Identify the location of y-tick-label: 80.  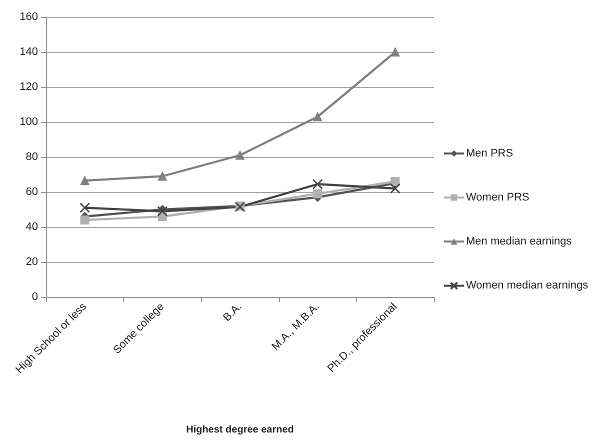
(32, 157).